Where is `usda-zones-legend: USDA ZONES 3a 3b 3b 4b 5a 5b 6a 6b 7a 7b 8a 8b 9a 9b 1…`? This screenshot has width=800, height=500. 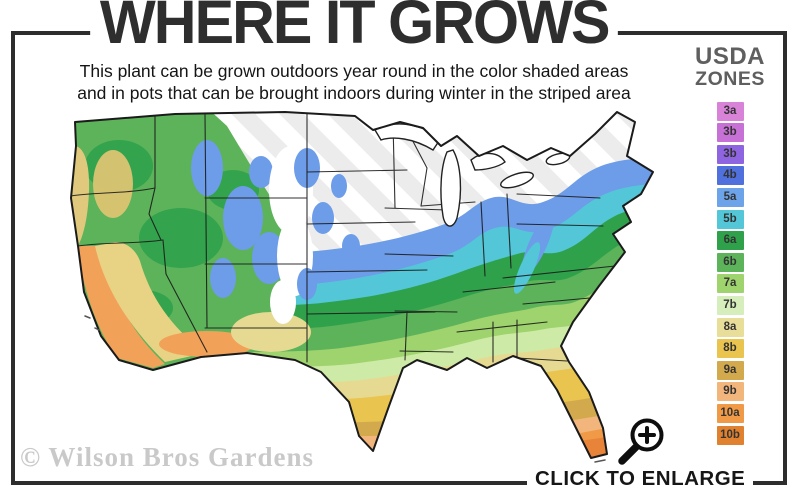 usda-zones-legend: USDA ZONES 3a 3b 3b 4b 5a 5b 6a 6b 7a 7b 8a 8b 9a 9b 1… is located at coordinates (730, 245).